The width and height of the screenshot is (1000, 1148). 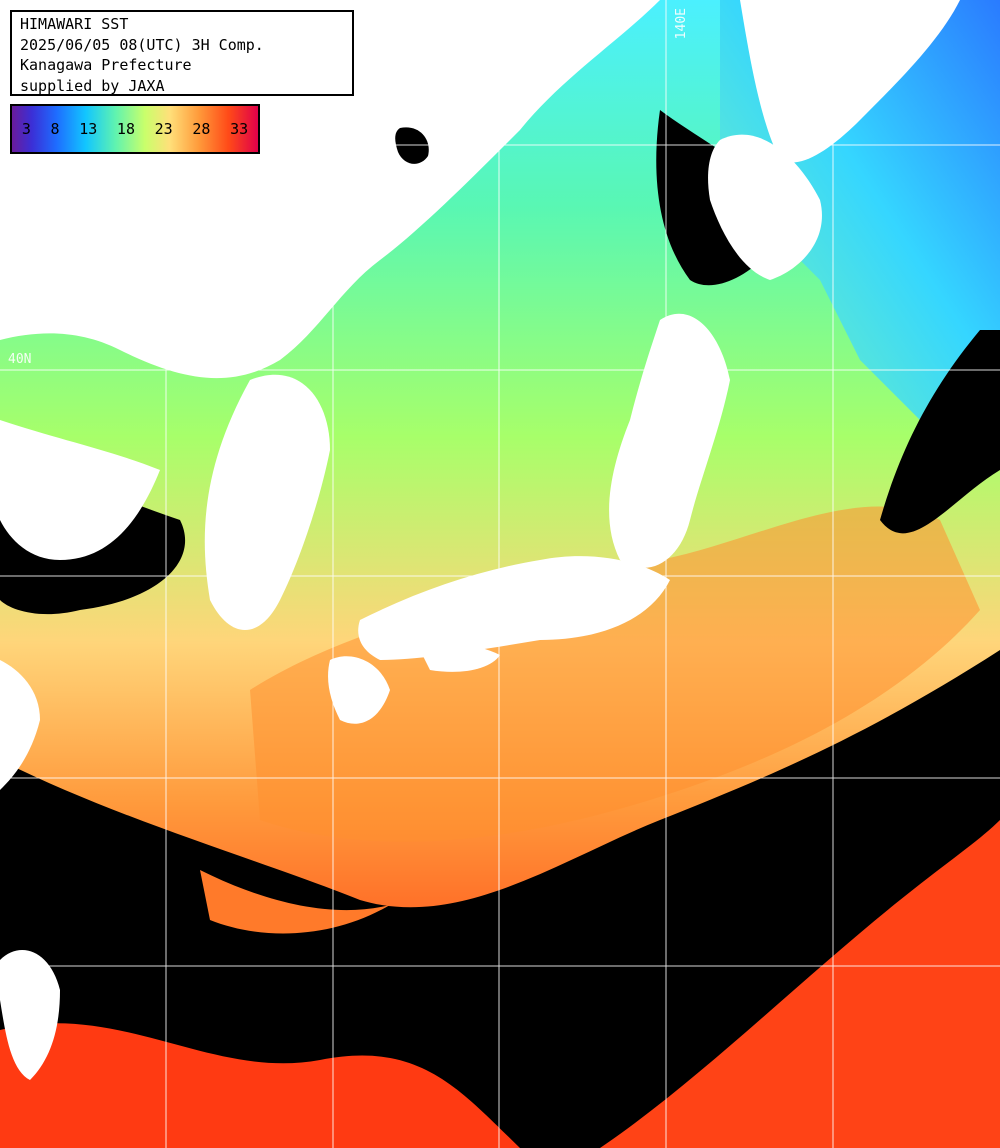 I want to click on title-datetime: 2025/06/05 08(UTC) 3H Comp., so click(x=142, y=44).